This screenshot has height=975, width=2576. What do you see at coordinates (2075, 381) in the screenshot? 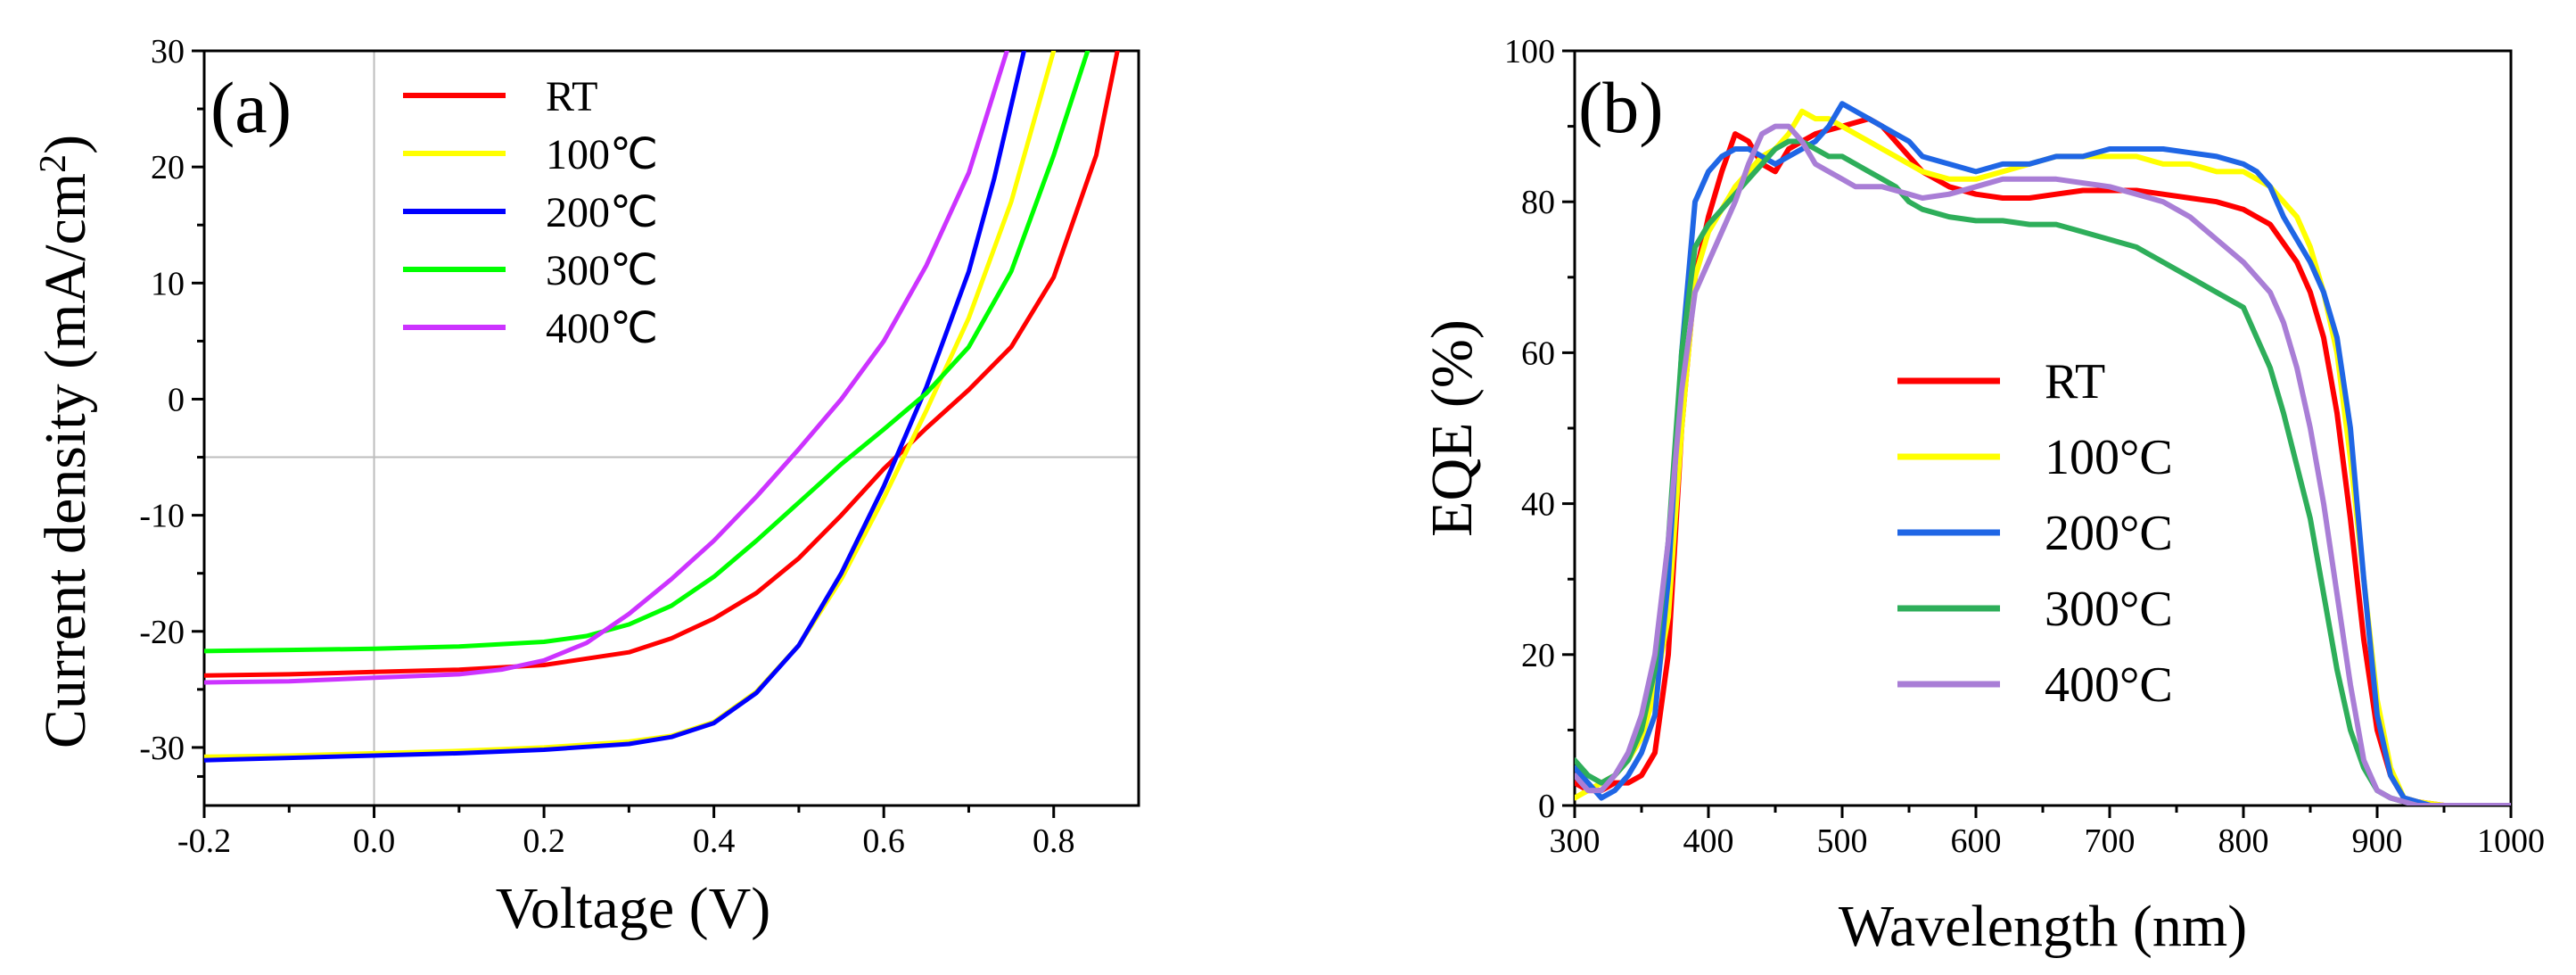
I see `legend-label-b-rt-0: RT` at bounding box center [2075, 381].